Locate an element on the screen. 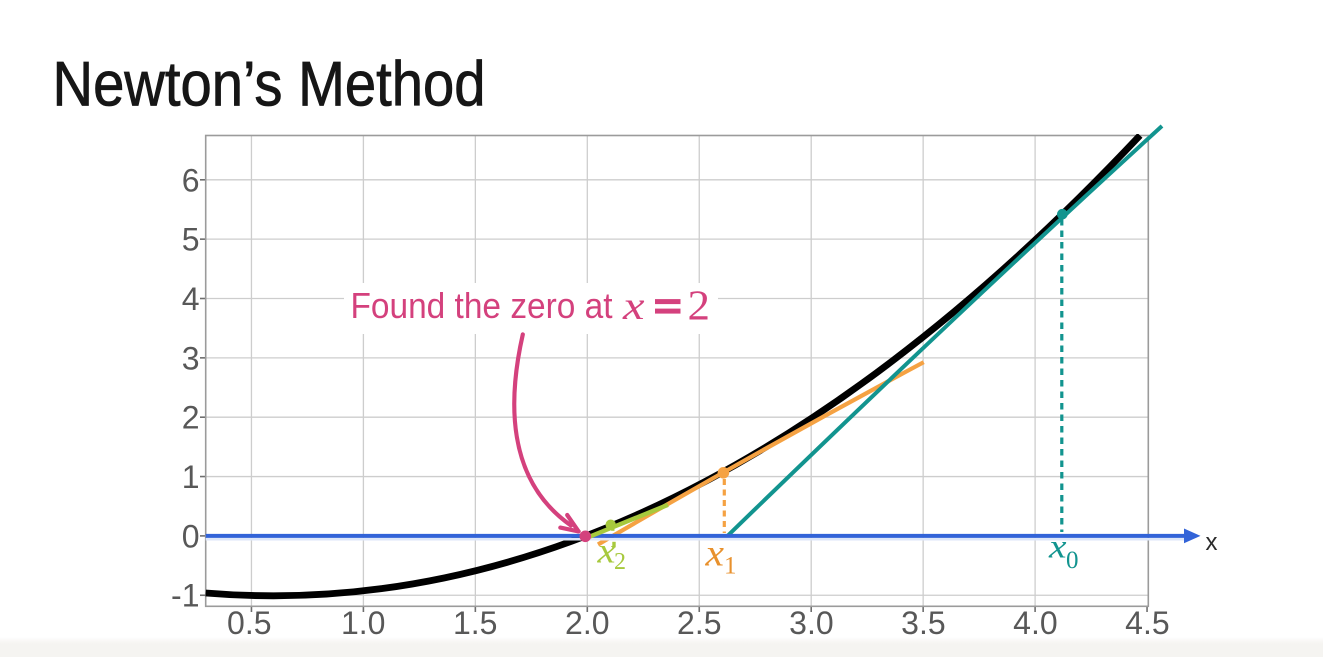 The image size is (1323, 657). svg-text: 4.0 is located at coordinates (1035, 623).